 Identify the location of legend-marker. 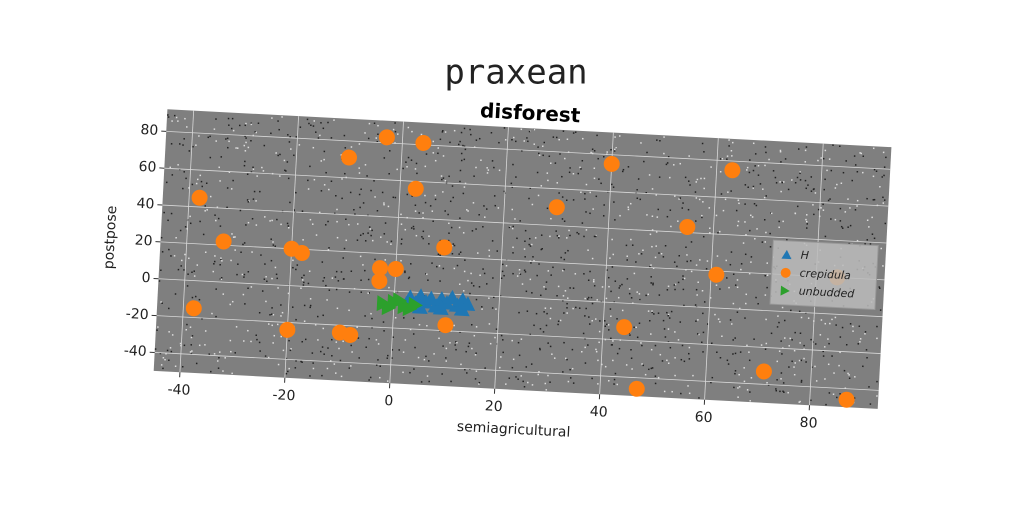
(786, 254).